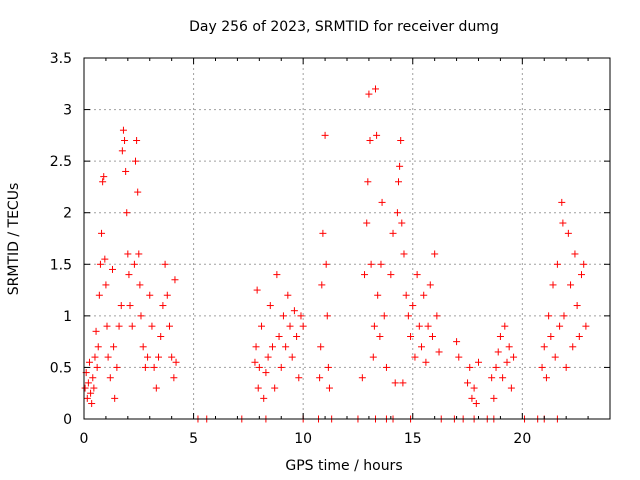 Image resolution: width=640 pixels, height=480 pixels. I want to click on x-tick-label: 0, so click(84, 439).